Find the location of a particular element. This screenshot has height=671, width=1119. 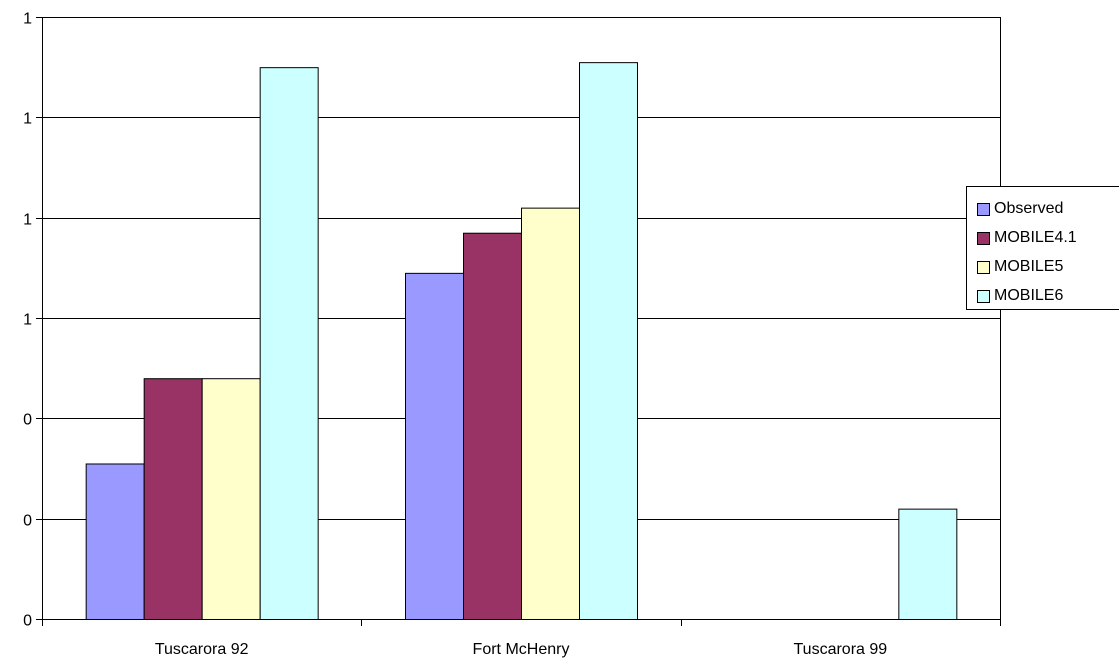

legend-item-mobile4-1: MOBILE4.1 is located at coordinates (1027, 238).